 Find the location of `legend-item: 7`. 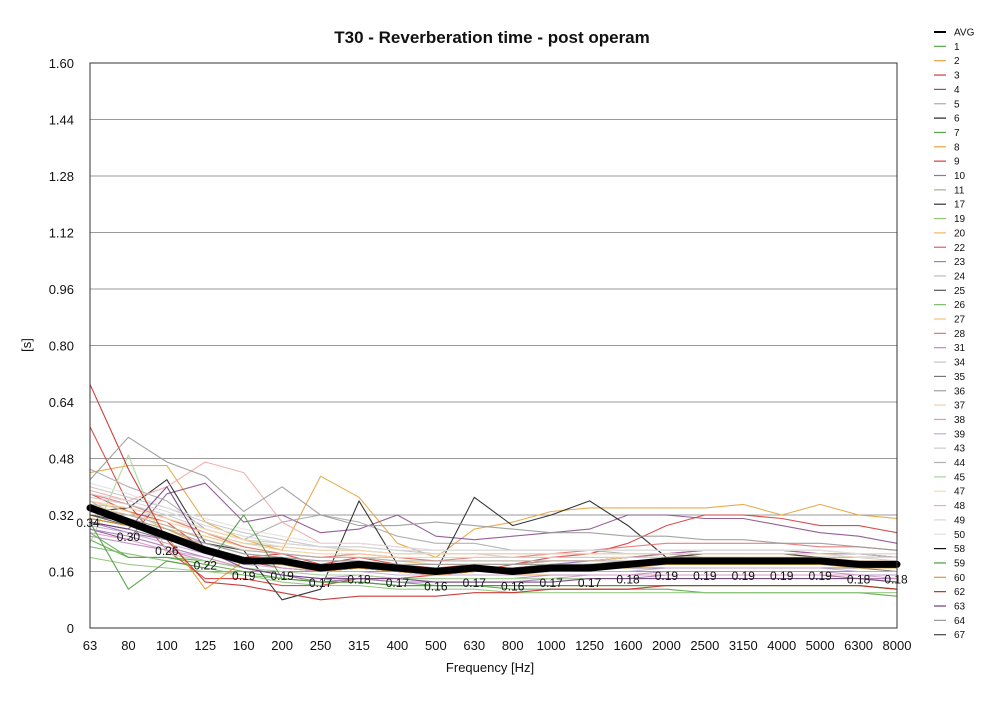

legend-item: 7 is located at coordinates (947, 133).